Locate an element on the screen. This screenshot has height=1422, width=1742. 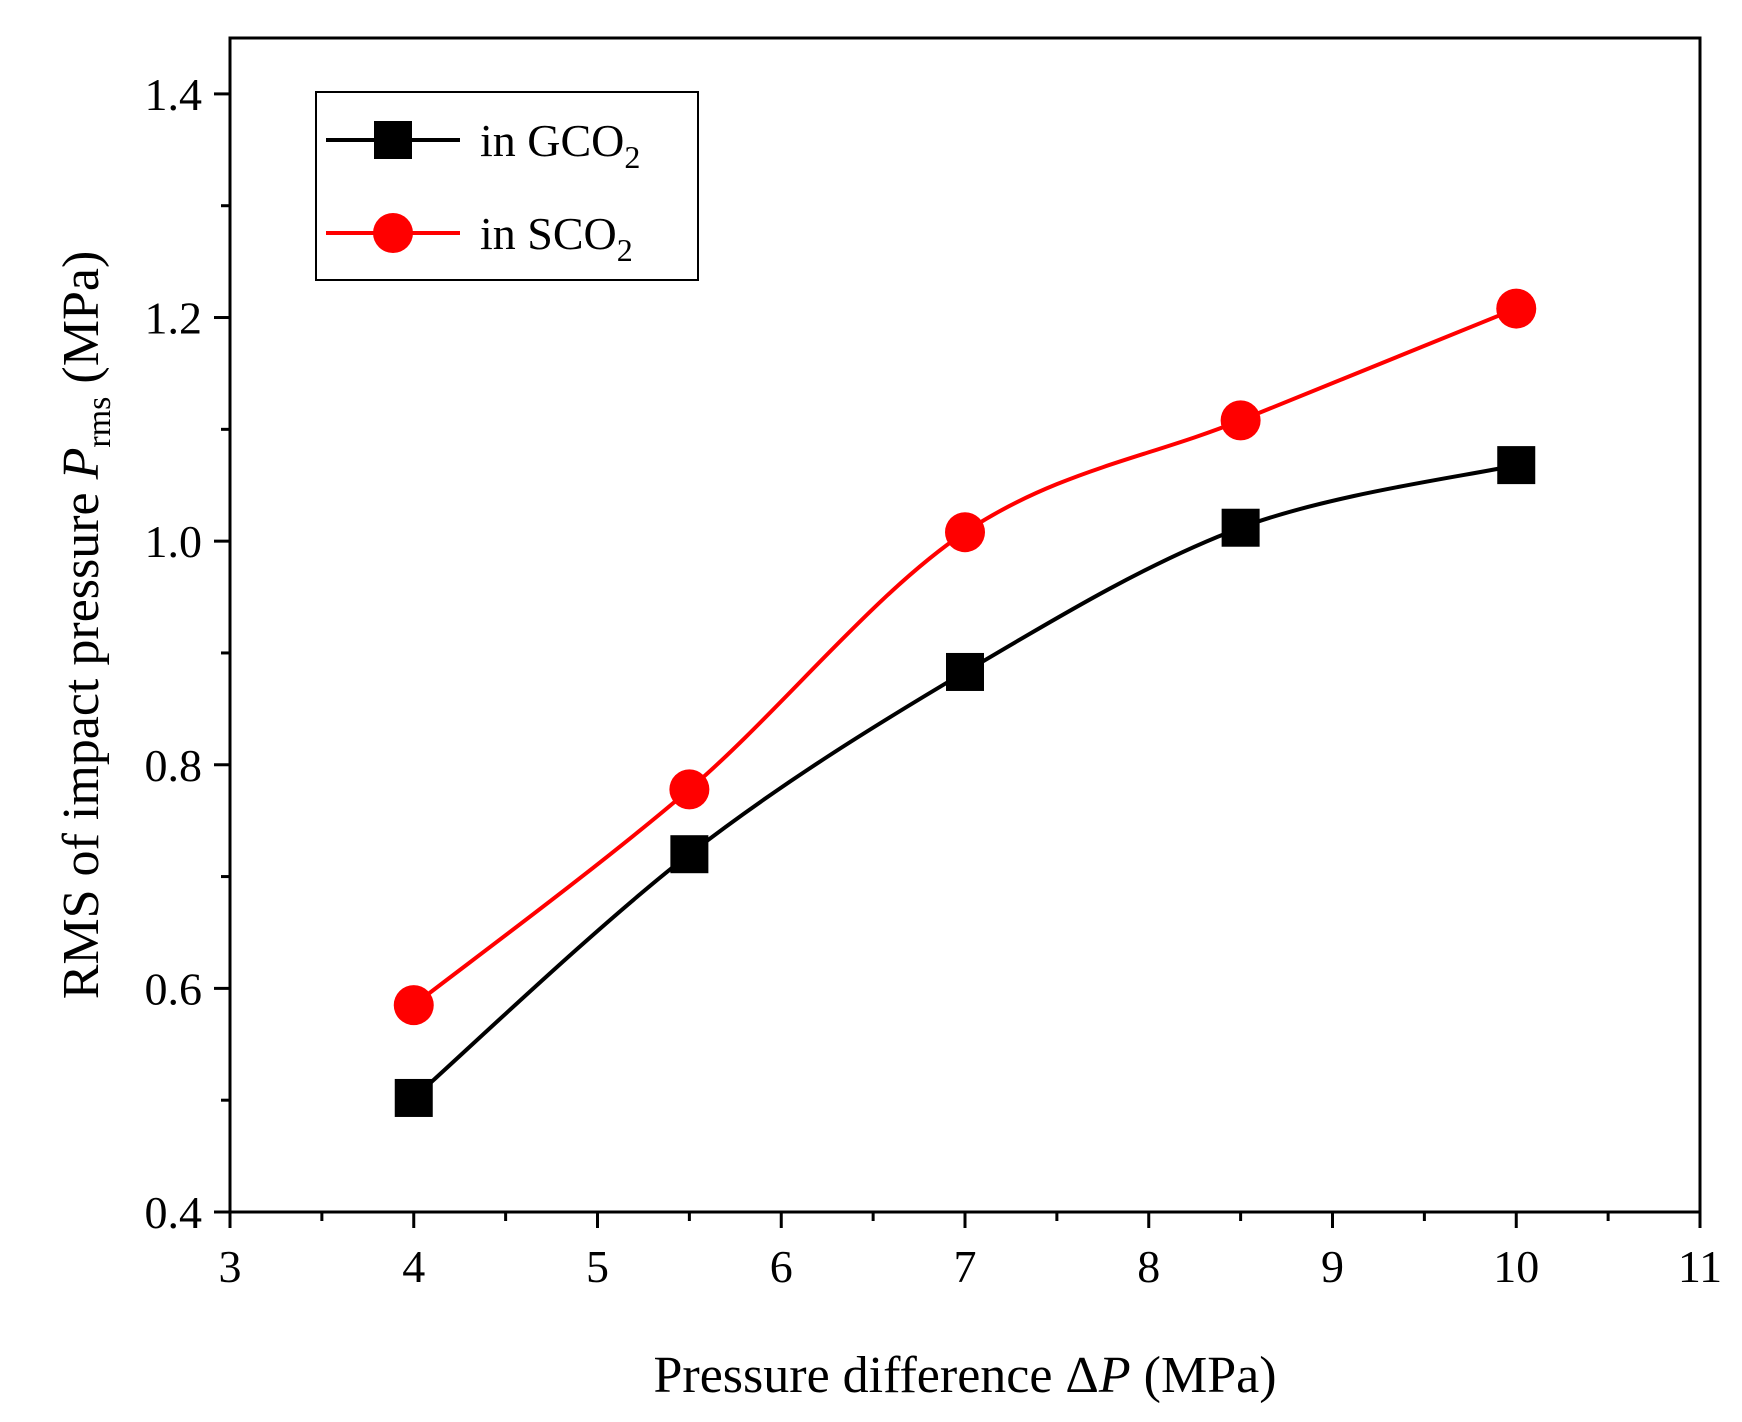
legend-gco2-label: in GCO2 is located at coordinates (560, 145).